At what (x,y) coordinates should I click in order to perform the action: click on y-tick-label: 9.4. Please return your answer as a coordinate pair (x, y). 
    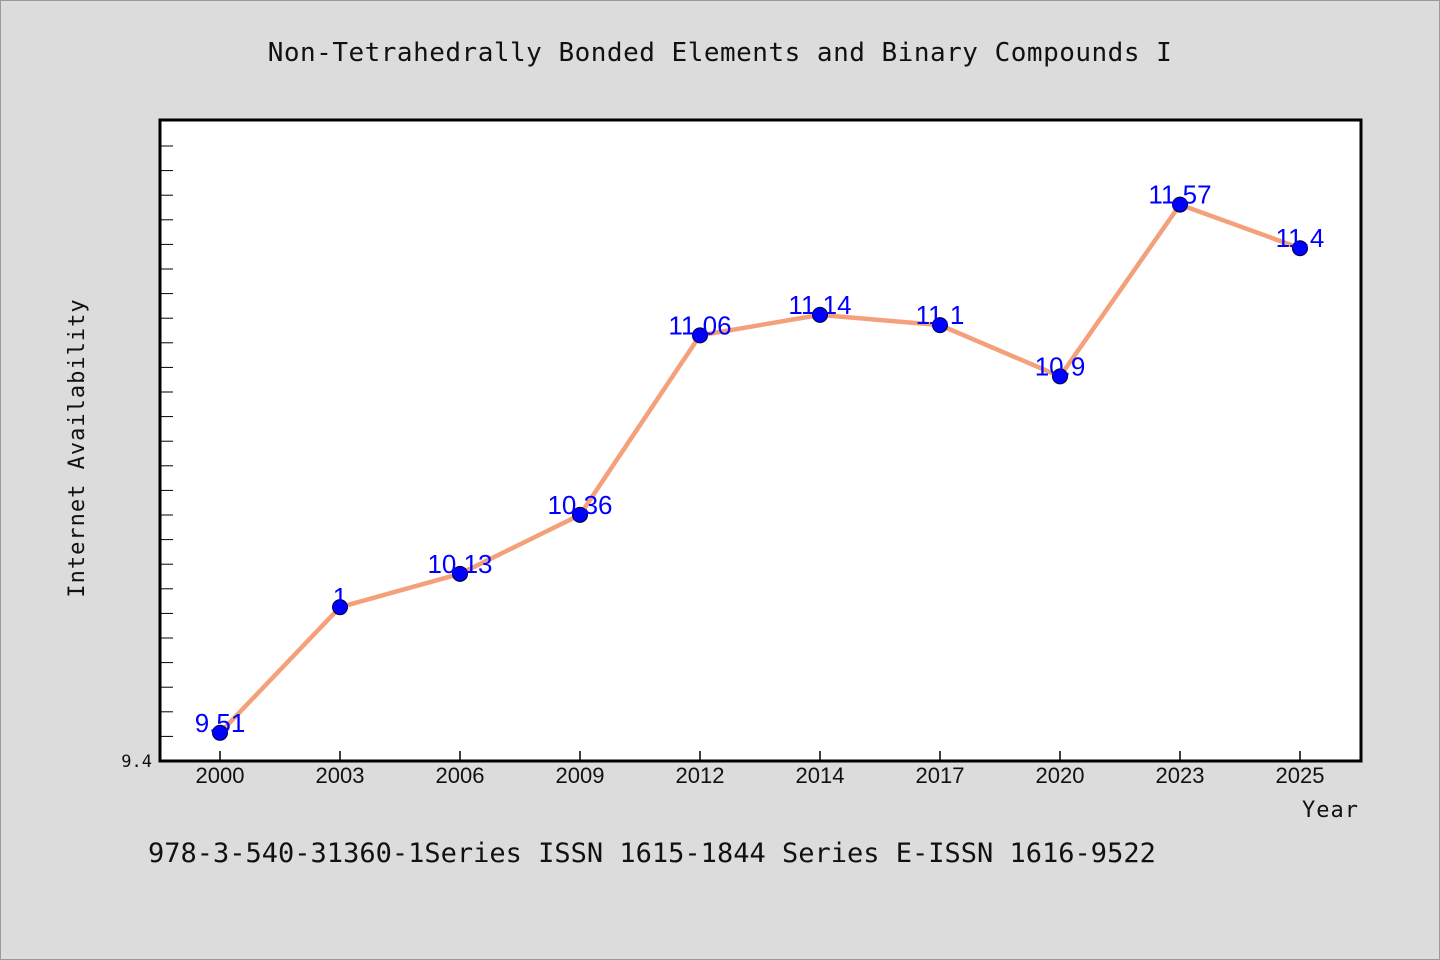
    Looking at the image, I should click on (136, 762).